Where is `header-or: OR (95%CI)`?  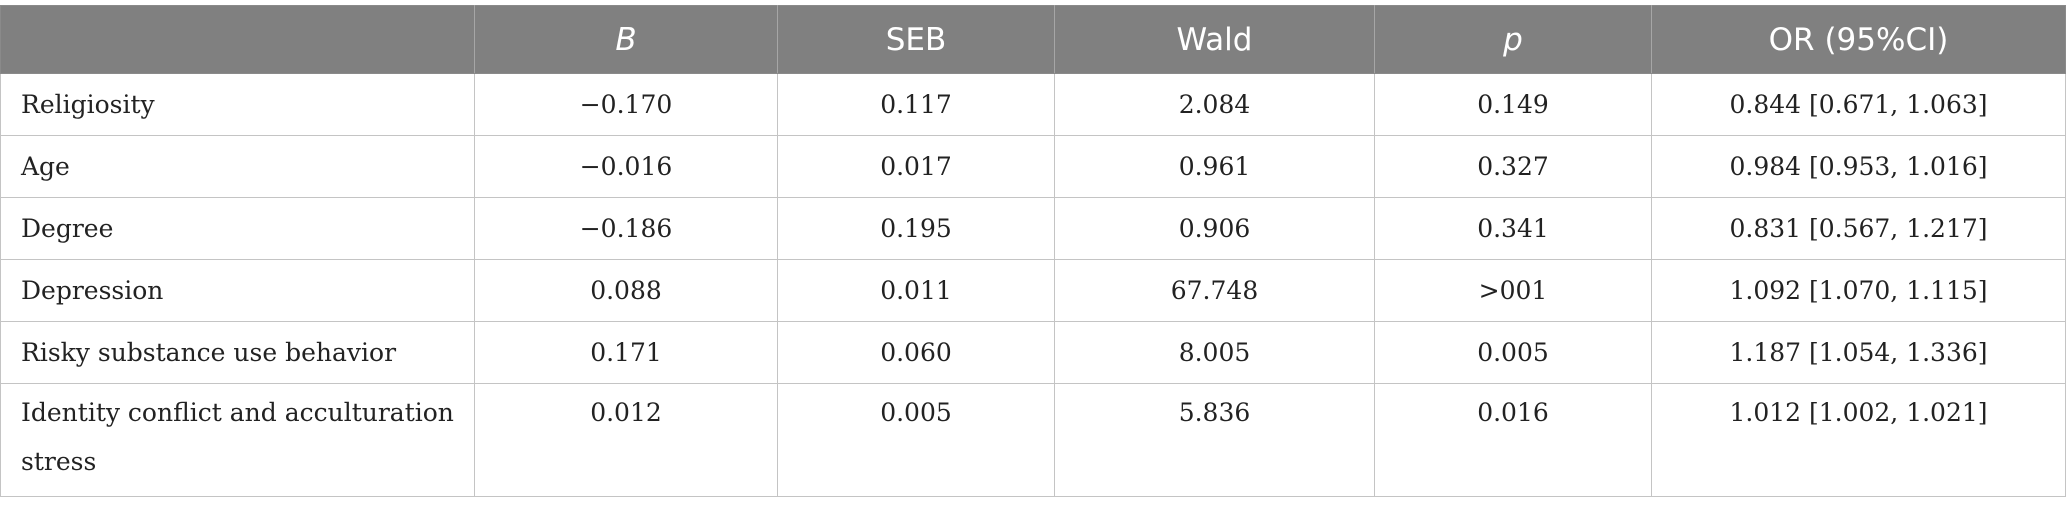 header-or: OR (95%CI) is located at coordinates (1858, 39).